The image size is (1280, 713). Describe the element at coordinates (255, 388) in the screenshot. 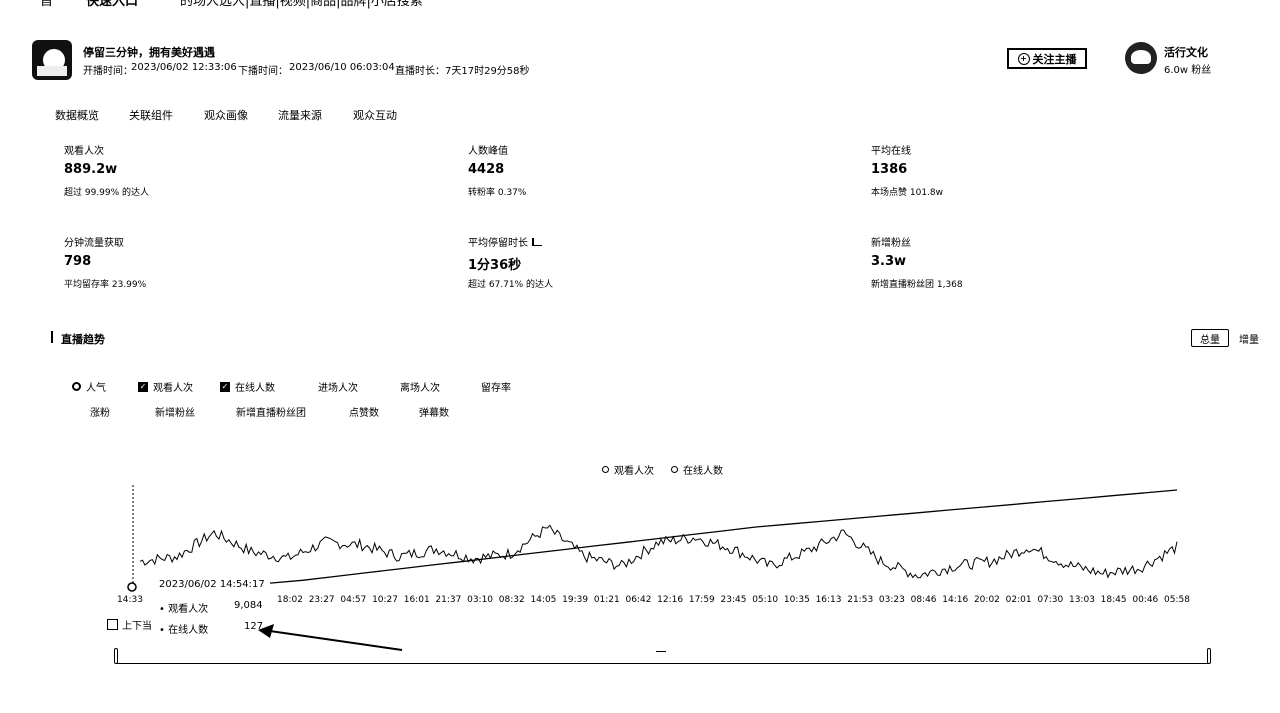

I see `option-label: 在线人数` at that location.